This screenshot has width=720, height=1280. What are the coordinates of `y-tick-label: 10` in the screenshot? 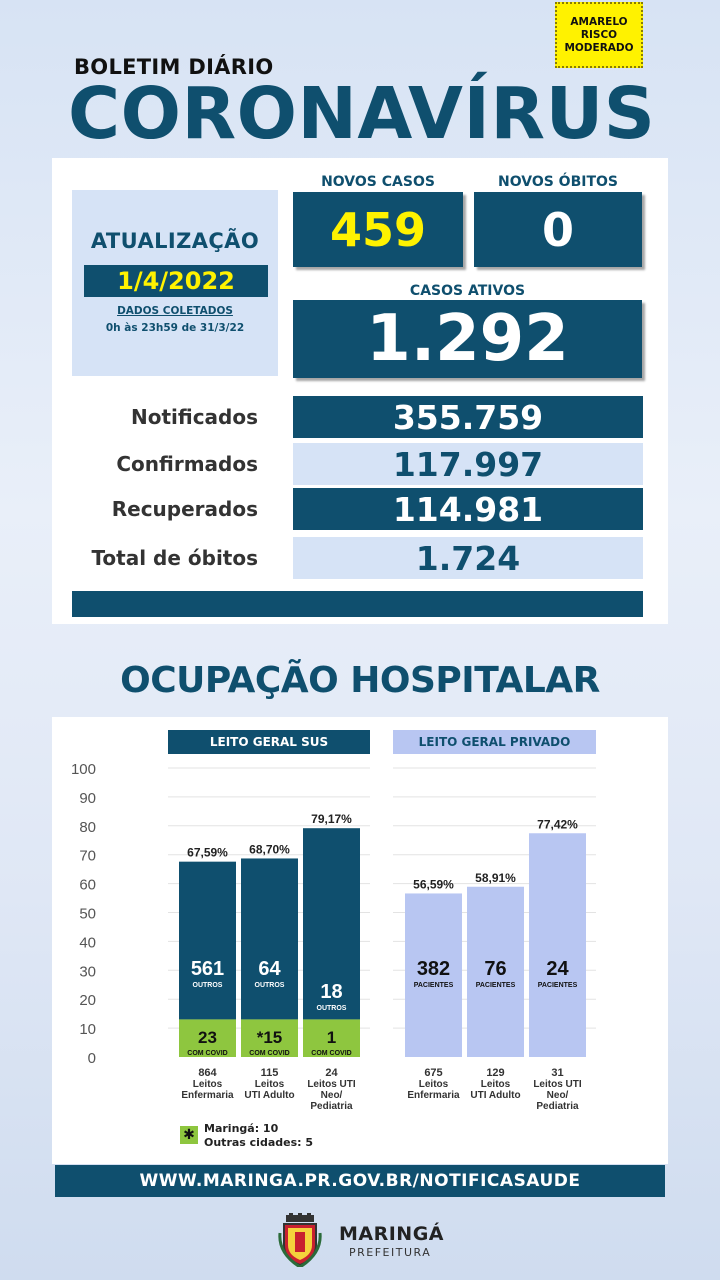 It's located at (87, 1029).